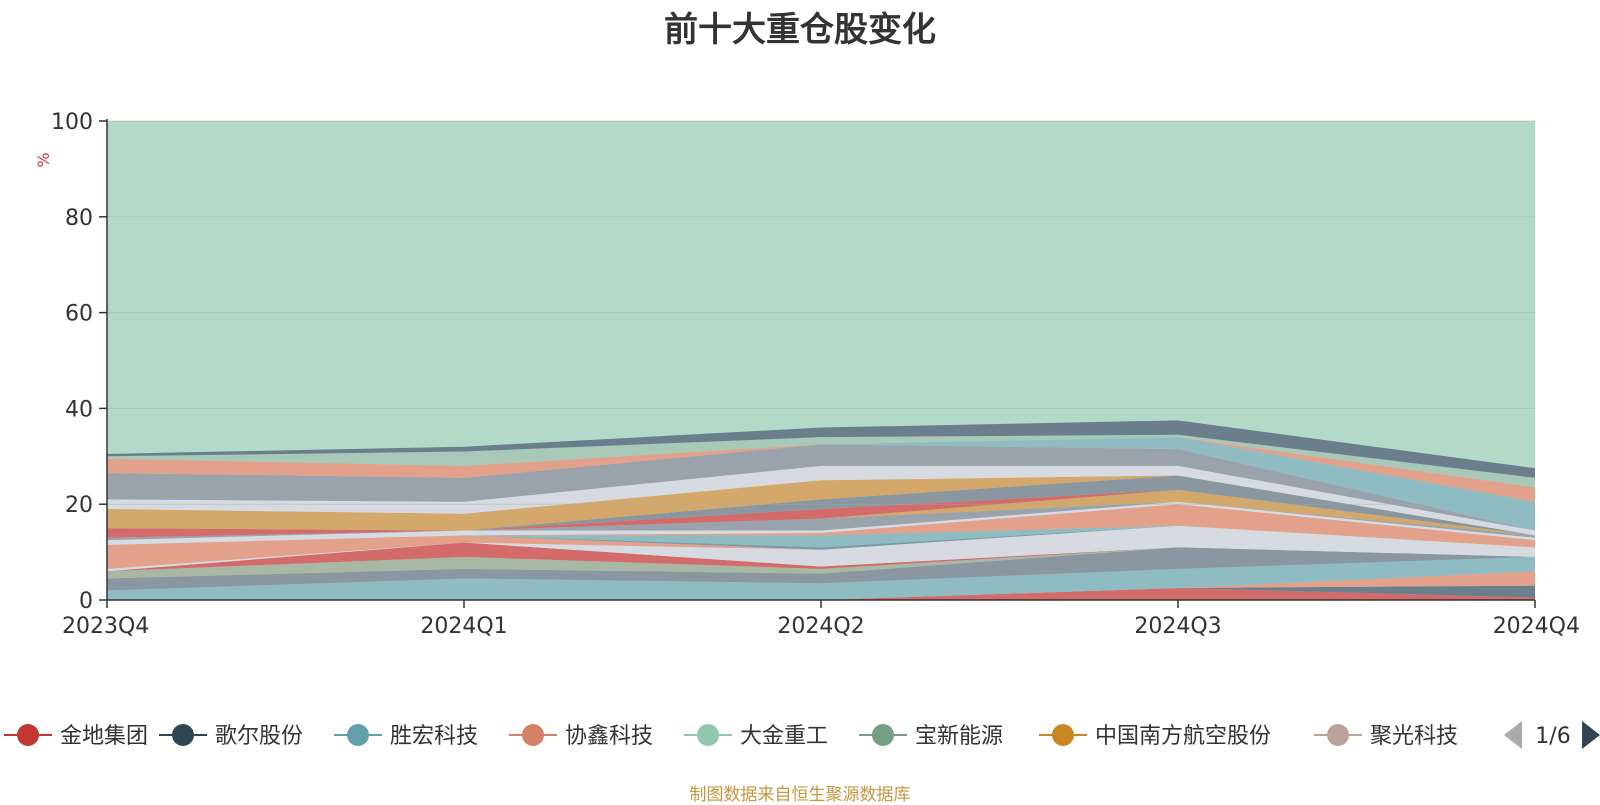 The height and width of the screenshot is (805, 1600). I want to click on legend-item-7: 聚光科技, so click(1386, 736).